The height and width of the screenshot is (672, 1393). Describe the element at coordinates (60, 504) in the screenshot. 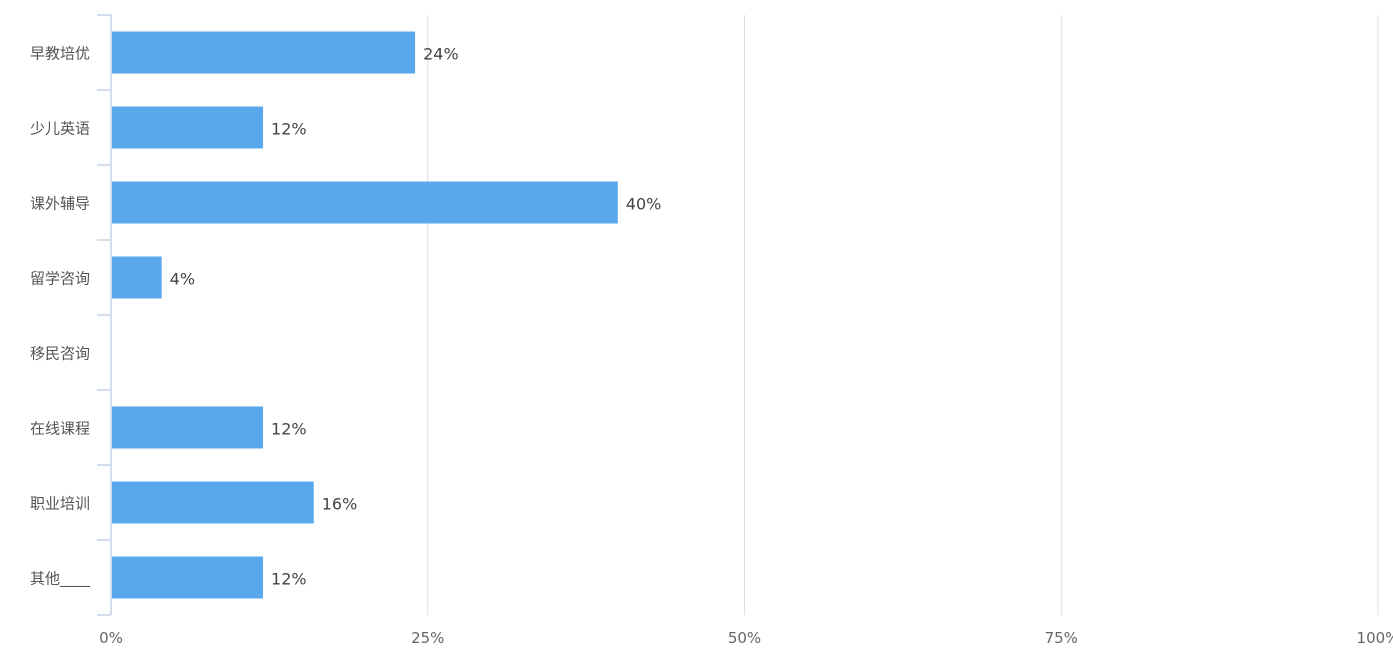

I see `category-label: 职业培训` at that location.